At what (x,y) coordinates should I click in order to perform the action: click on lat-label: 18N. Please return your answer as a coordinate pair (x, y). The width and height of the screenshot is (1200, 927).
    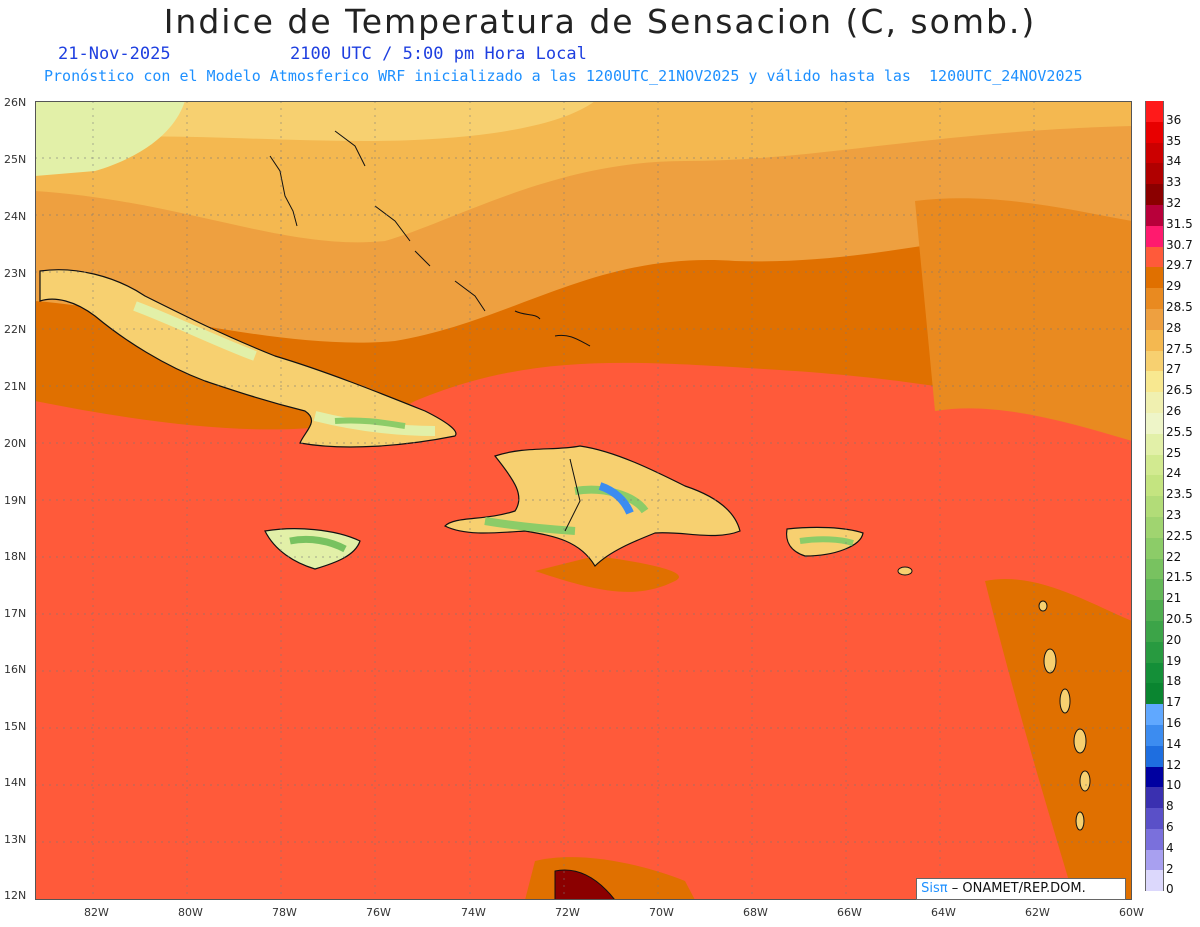
    Looking at the image, I should click on (15, 556).